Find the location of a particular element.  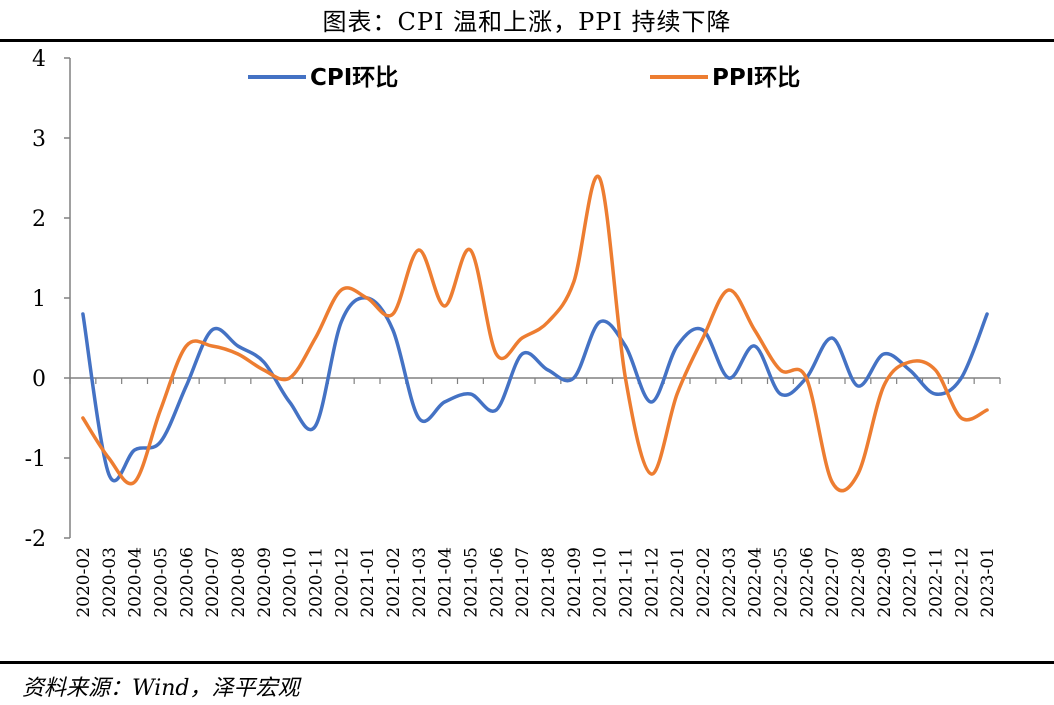

x-tick-label: 2021-10 is located at coordinates (601, 582).